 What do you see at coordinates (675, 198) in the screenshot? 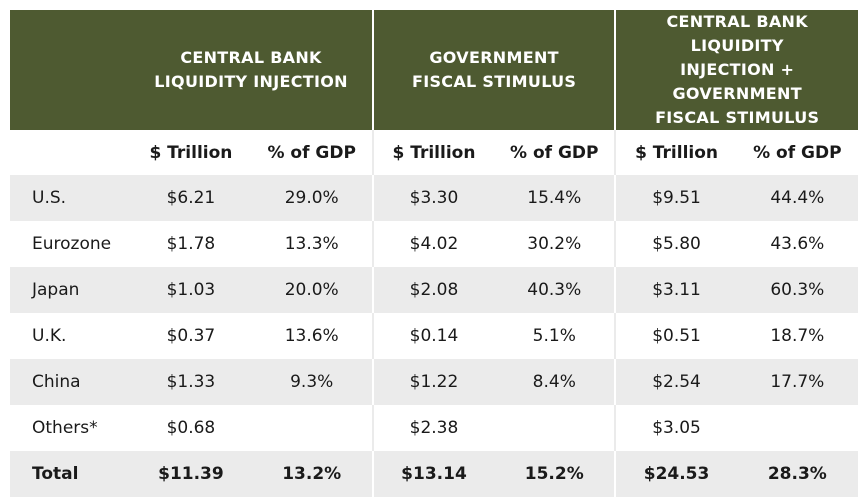
I see `value-cell: $9.51` at bounding box center [675, 198].